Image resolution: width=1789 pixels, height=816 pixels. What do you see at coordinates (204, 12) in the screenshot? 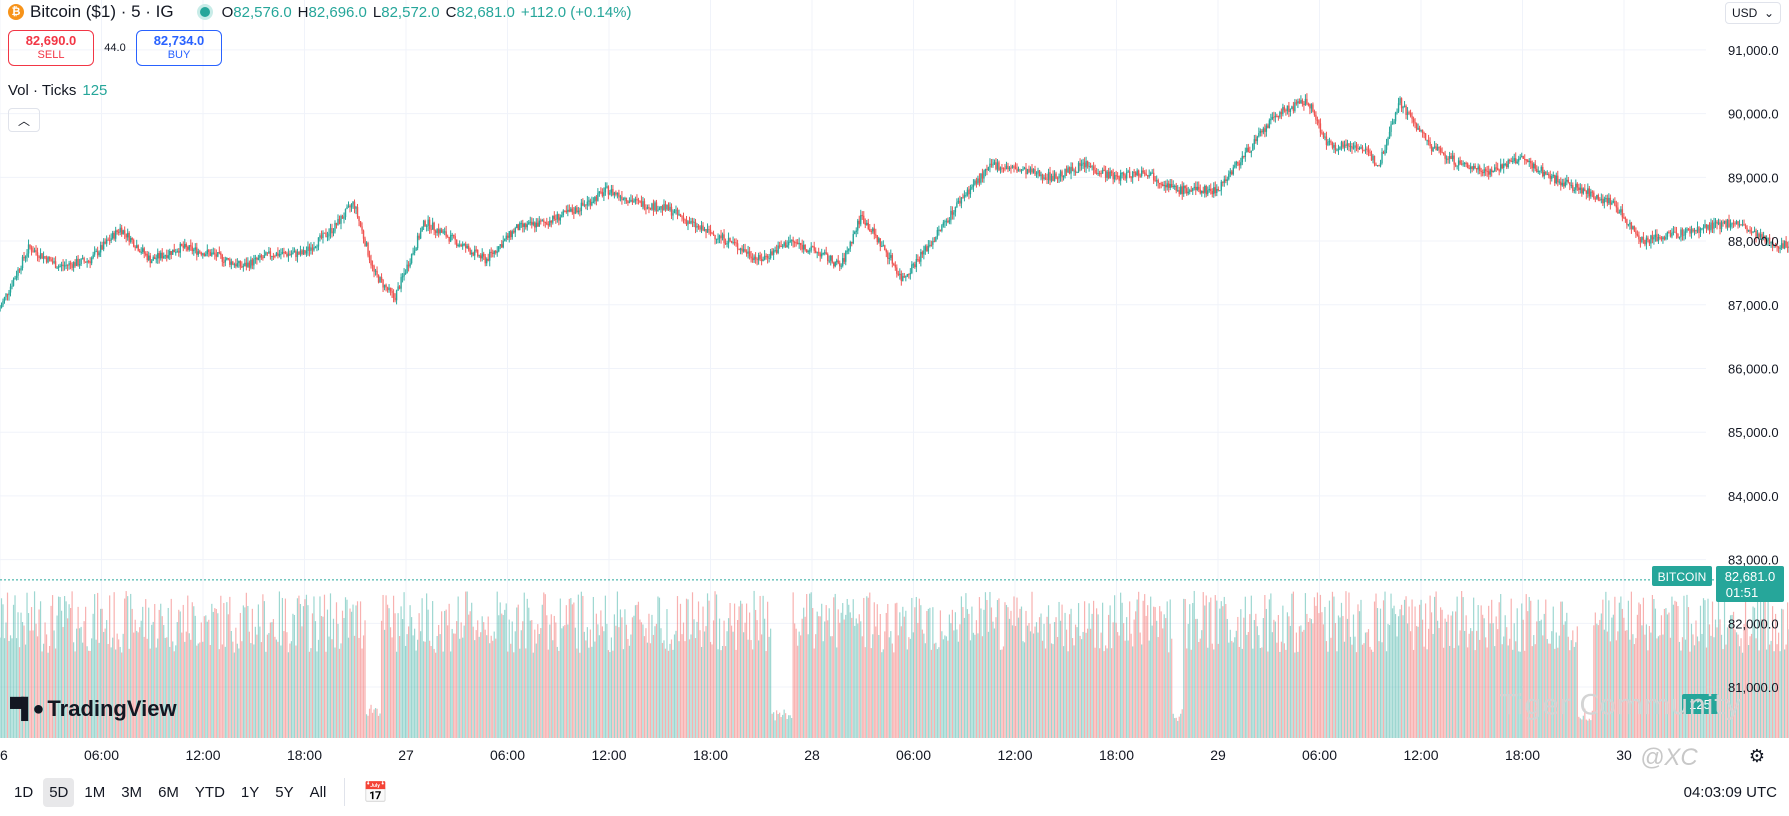
I see `market-status-icon` at bounding box center [204, 12].